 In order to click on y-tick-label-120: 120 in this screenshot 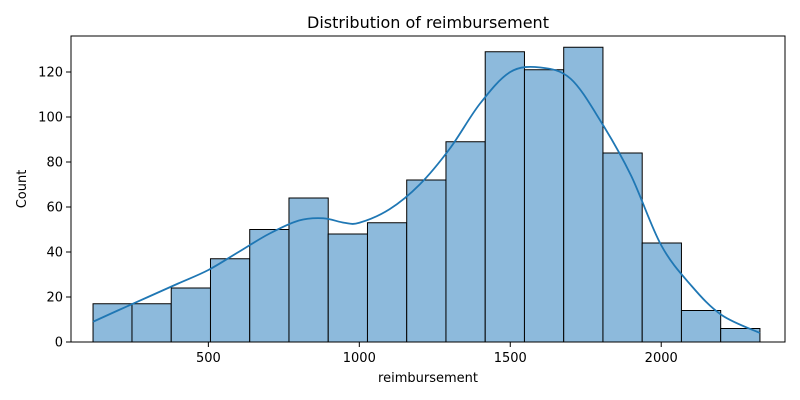, I will do `click(50, 73)`.